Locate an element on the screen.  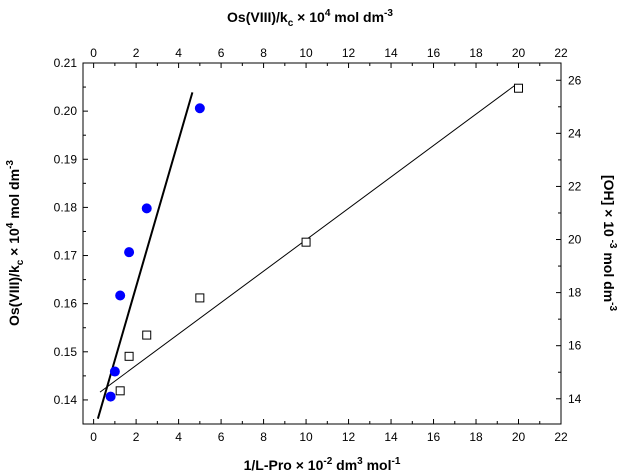
x-bottom-tick-label: 8 is located at coordinates (263, 437).